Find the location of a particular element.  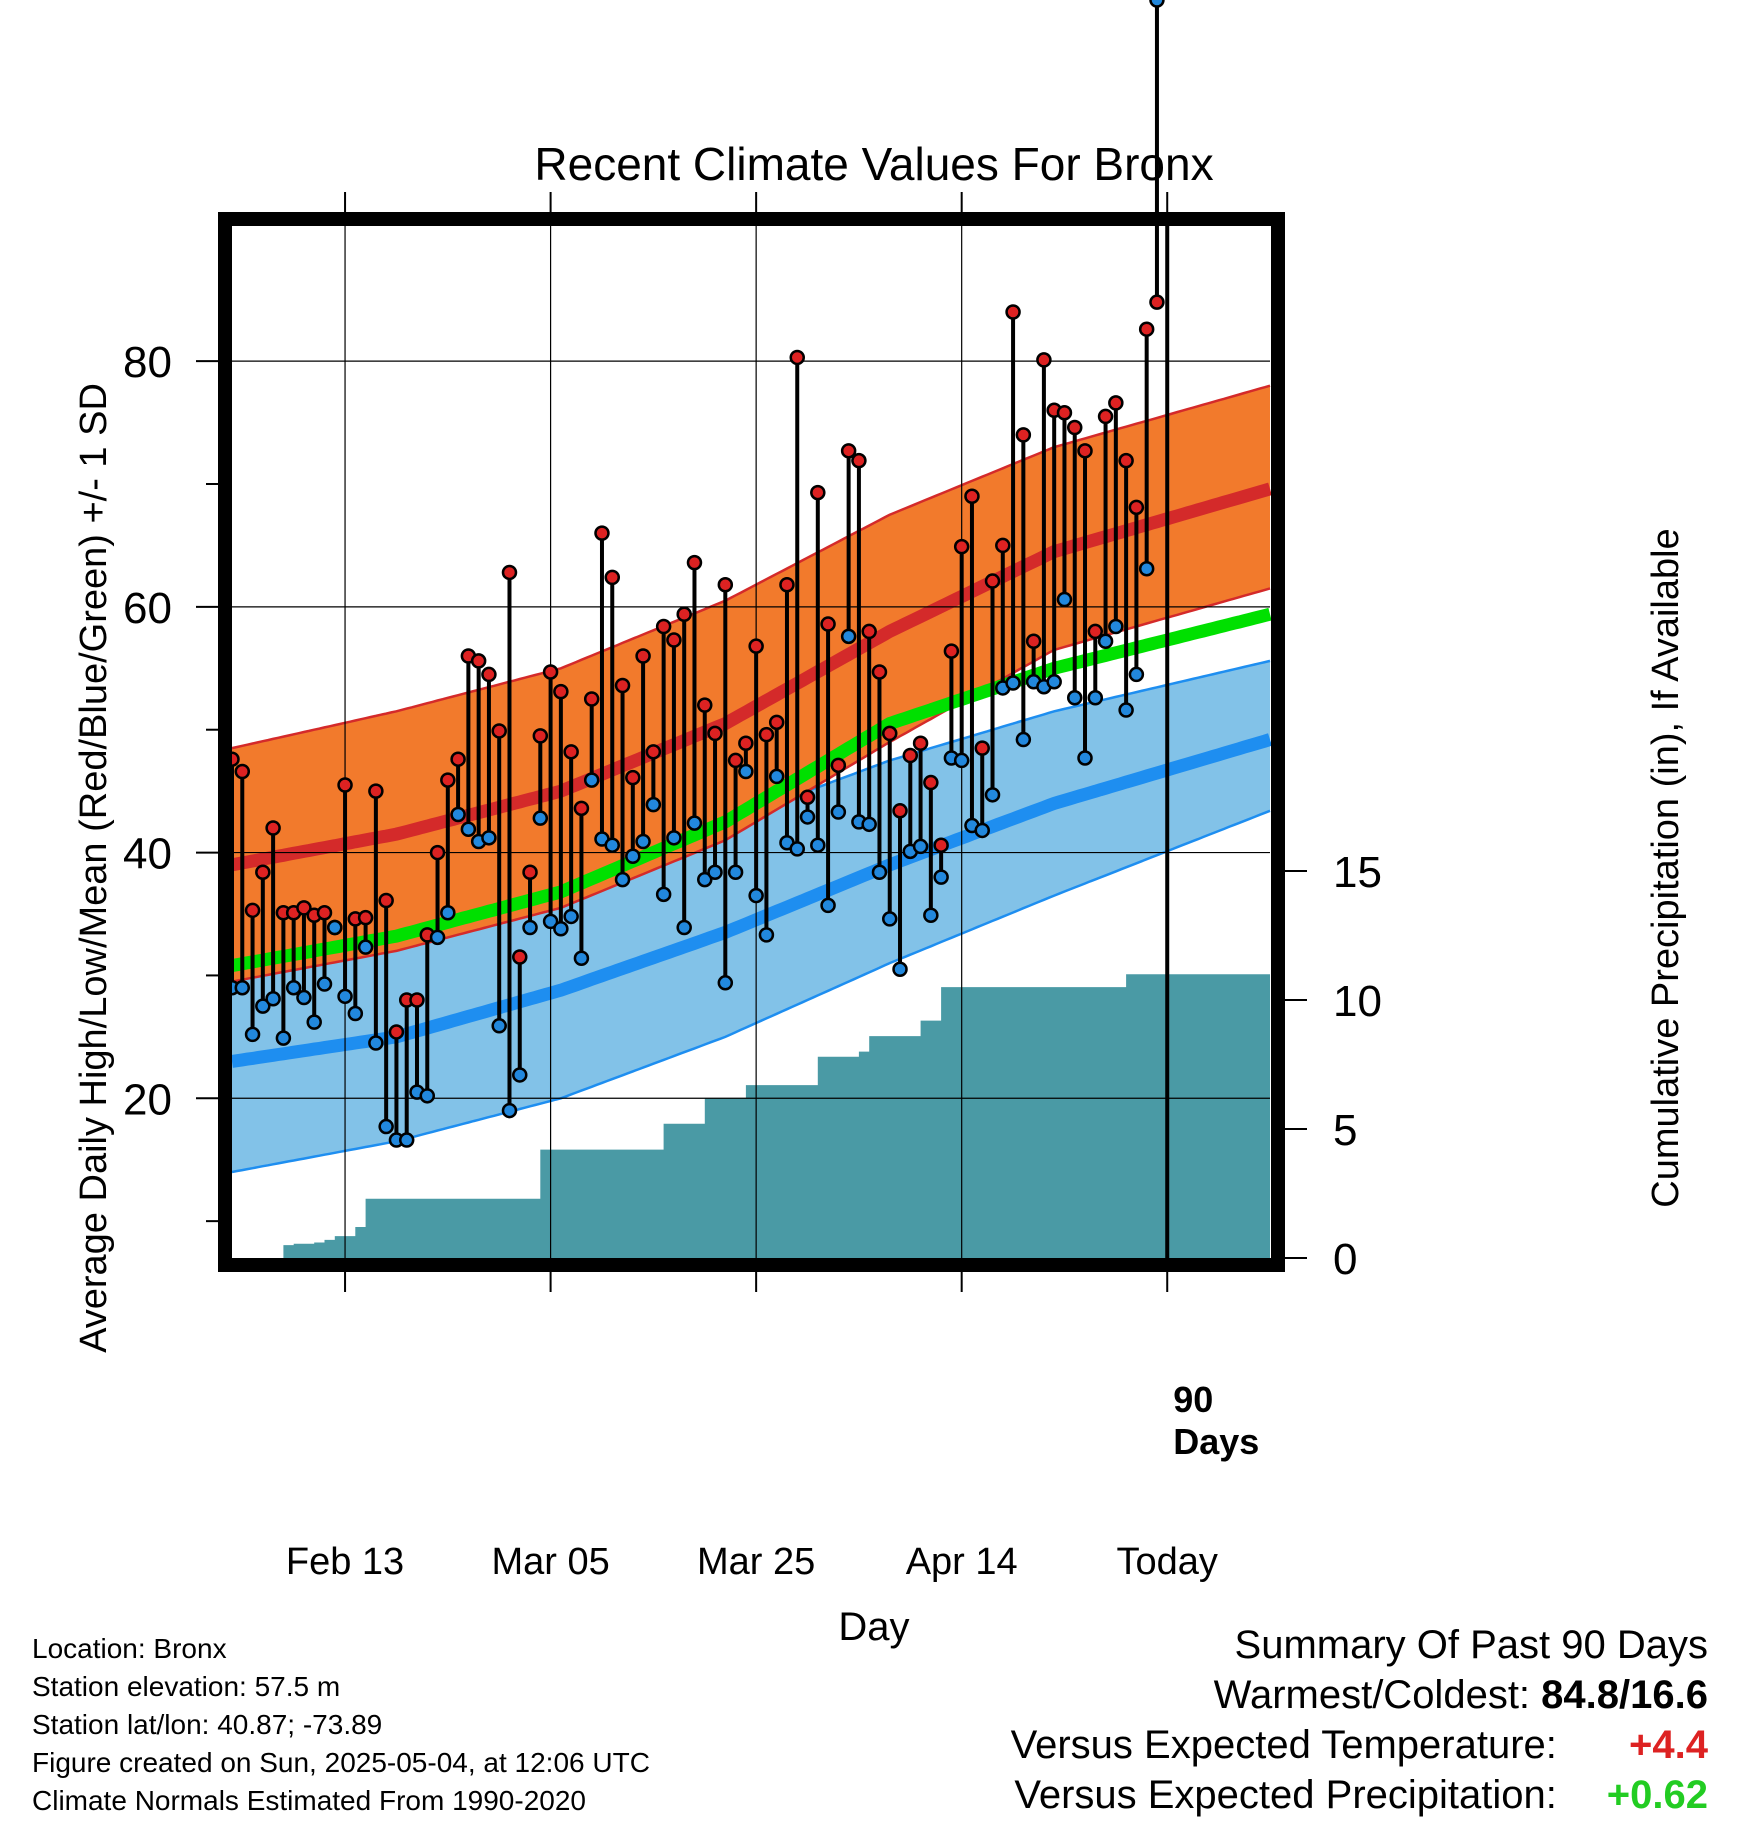

temp-value: +4.4 is located at coordinates (1668, 1745).